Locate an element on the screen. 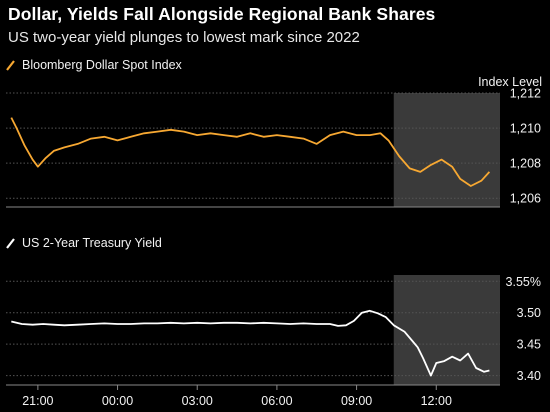 Image resolution: width=550 pixels, height=412 pixels. legend-dollar: Bloomberg Dollar Spot Index is located at coordinates (94, 65).